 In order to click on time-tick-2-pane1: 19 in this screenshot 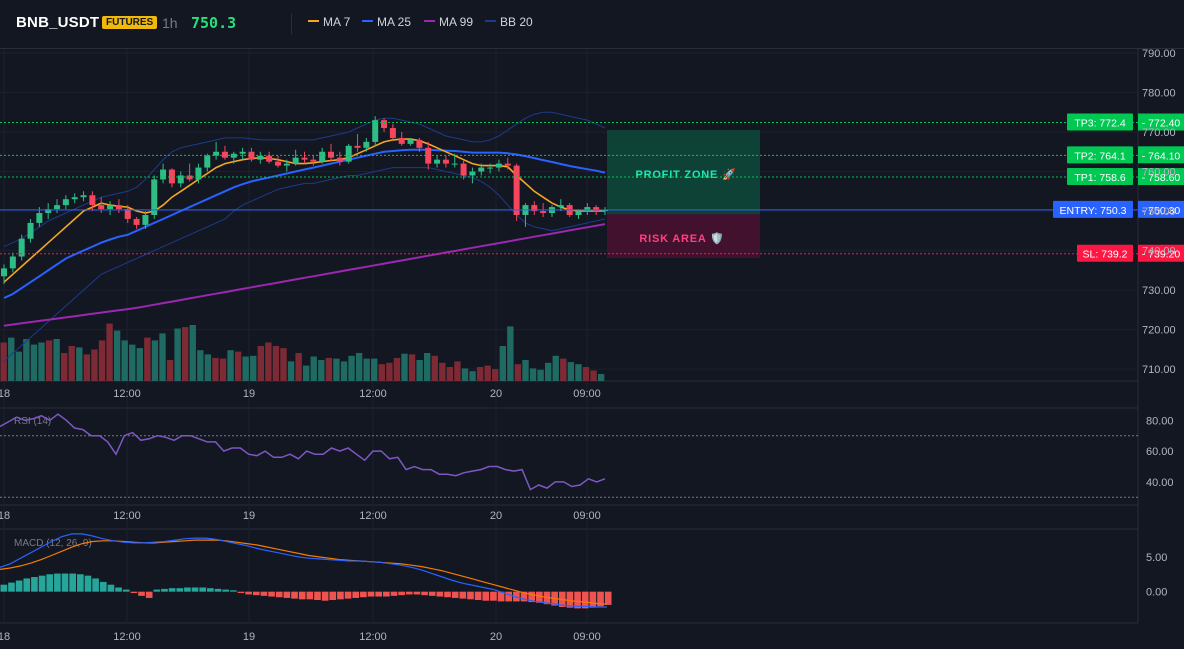, I will do `click(249, 516)`.